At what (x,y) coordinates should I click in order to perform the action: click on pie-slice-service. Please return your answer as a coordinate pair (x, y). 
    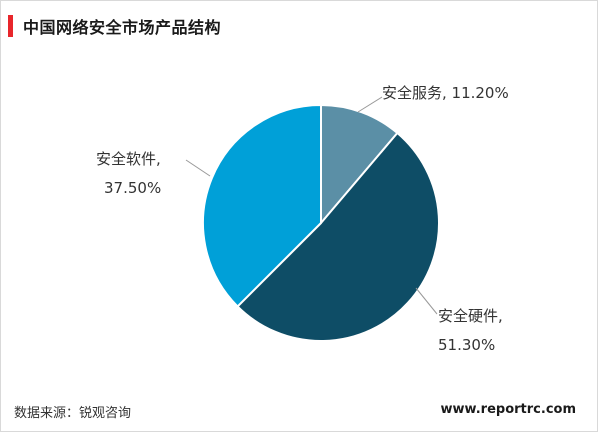
    Looking at the image, I should click on (359, 164).